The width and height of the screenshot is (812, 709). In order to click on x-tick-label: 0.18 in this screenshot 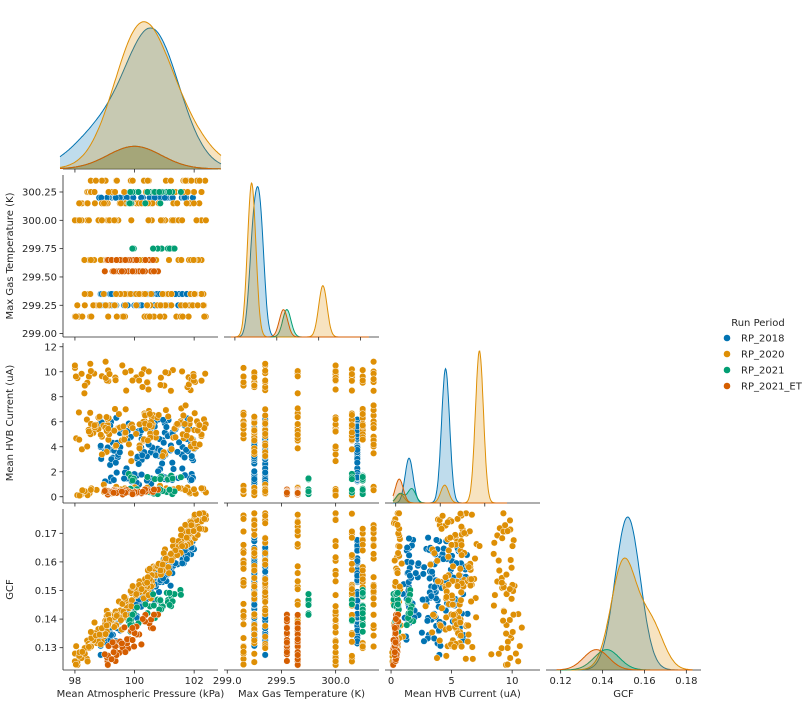, I will do `click(686, 681)`.